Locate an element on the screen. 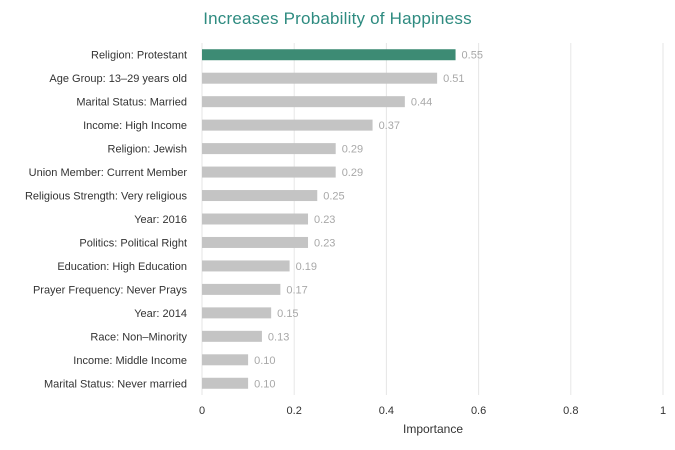  category-label: Year: 2014 is located at coordinates (160, 314).